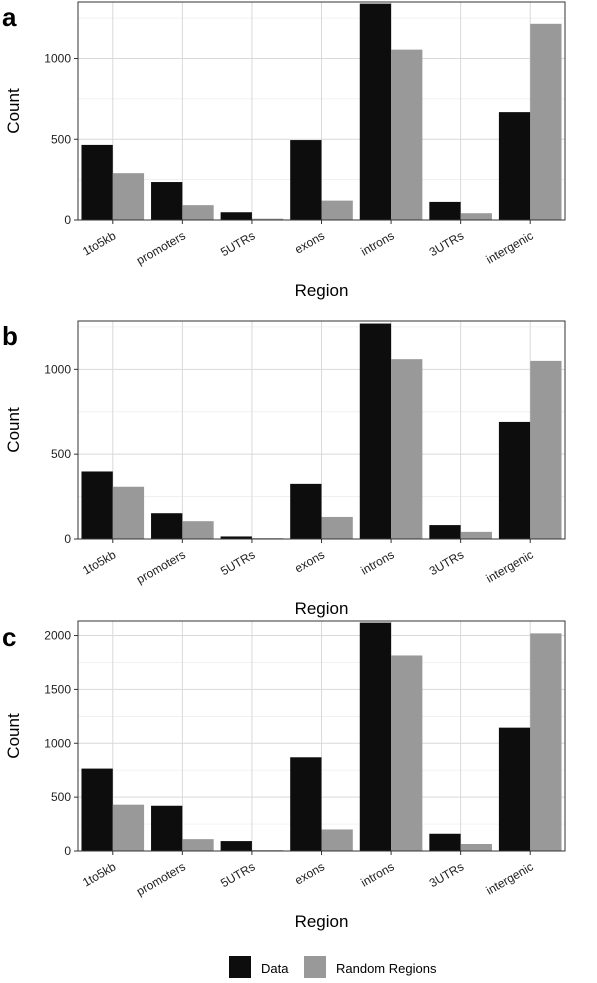  What do you see at coordinates (240, 967) in the screenshot?
I see `legend-key-data` at bounding box center [240, 967].